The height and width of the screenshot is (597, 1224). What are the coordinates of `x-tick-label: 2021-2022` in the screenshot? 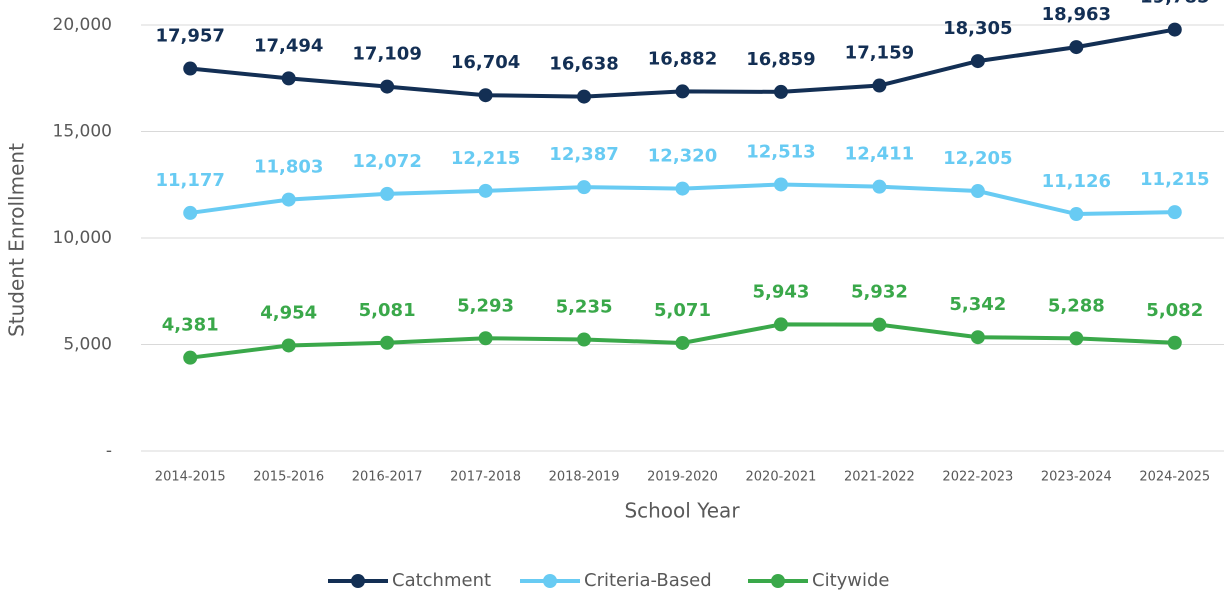 It's located at (879, 477).